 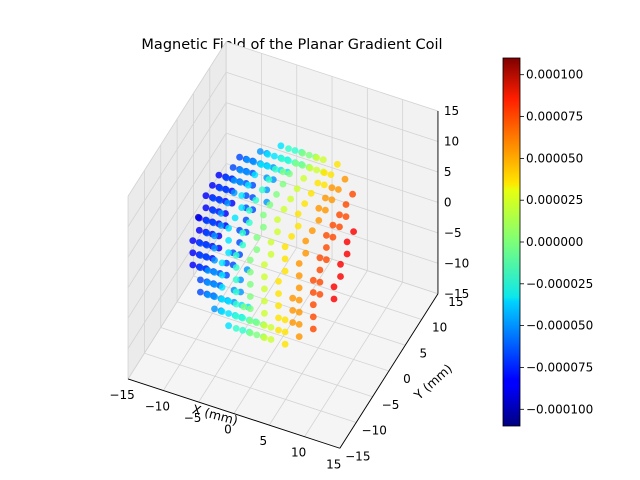 What do you see at coordinates (177, 119) in the screenshot?
I see `left-grid-z` at bounding box center [177, 119].